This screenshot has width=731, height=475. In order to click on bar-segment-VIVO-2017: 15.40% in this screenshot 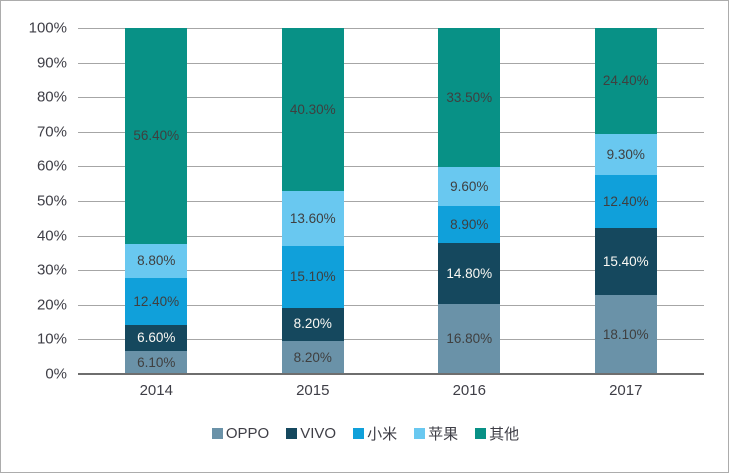, I will do `click(625, 262)`.